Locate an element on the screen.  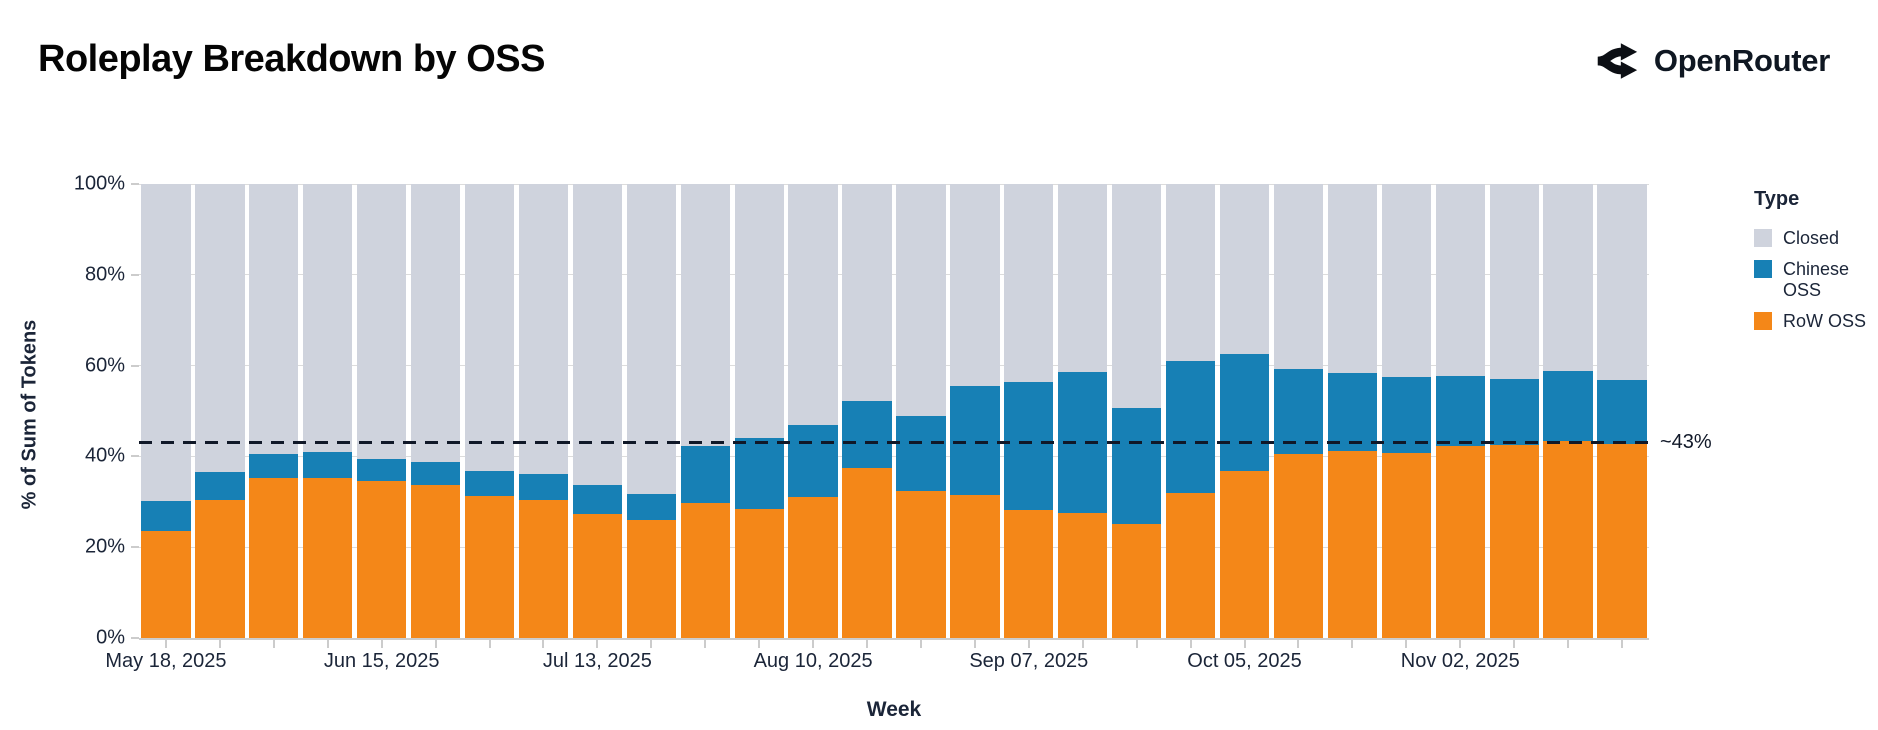
legend-item-label: Closed is located at coordinates (1811, 238).